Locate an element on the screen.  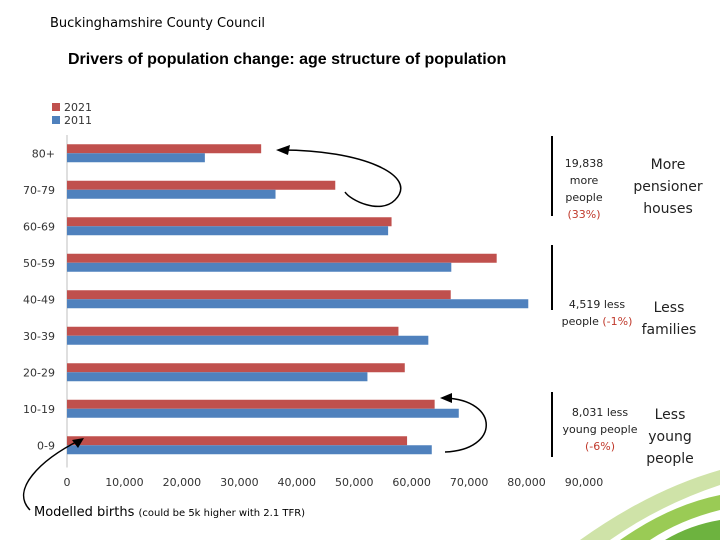
legend-label-2021: 2021 is located at coordinates (78, 107).